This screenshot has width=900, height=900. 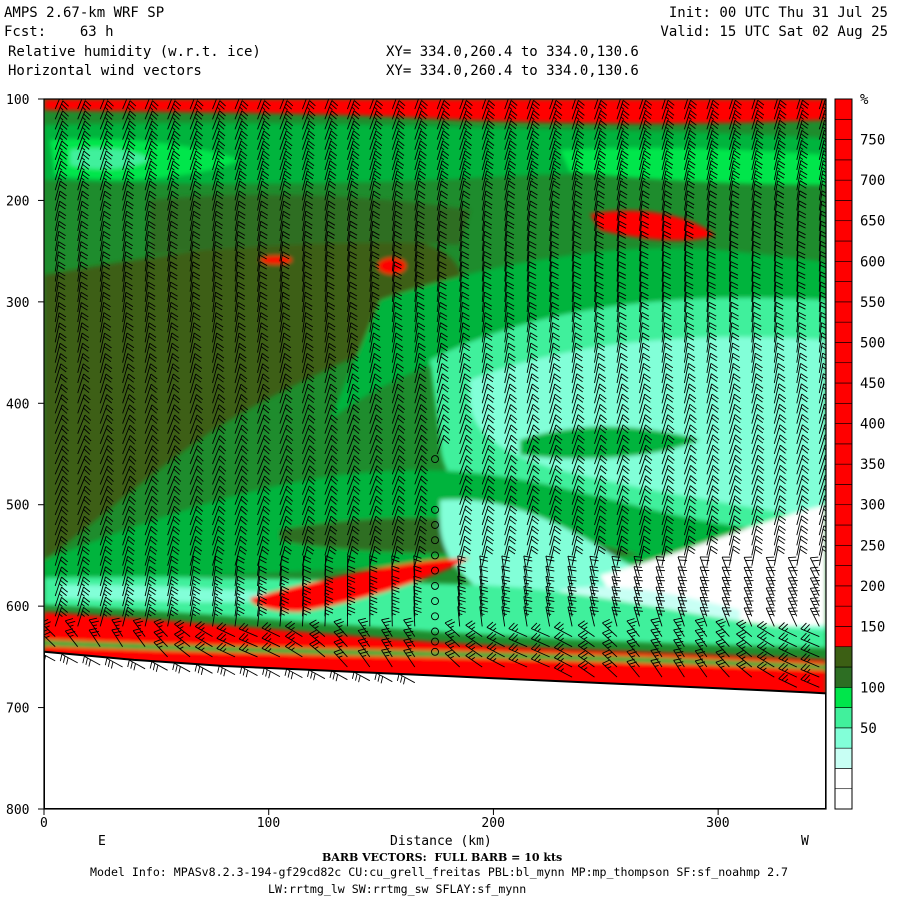 What do you see at coordinates (512, 71) in the screenshot?
I see `xy-endpoints-2: XY= 334.0,260.4 to 334.0,130.6` at bounding box center [512, 71].